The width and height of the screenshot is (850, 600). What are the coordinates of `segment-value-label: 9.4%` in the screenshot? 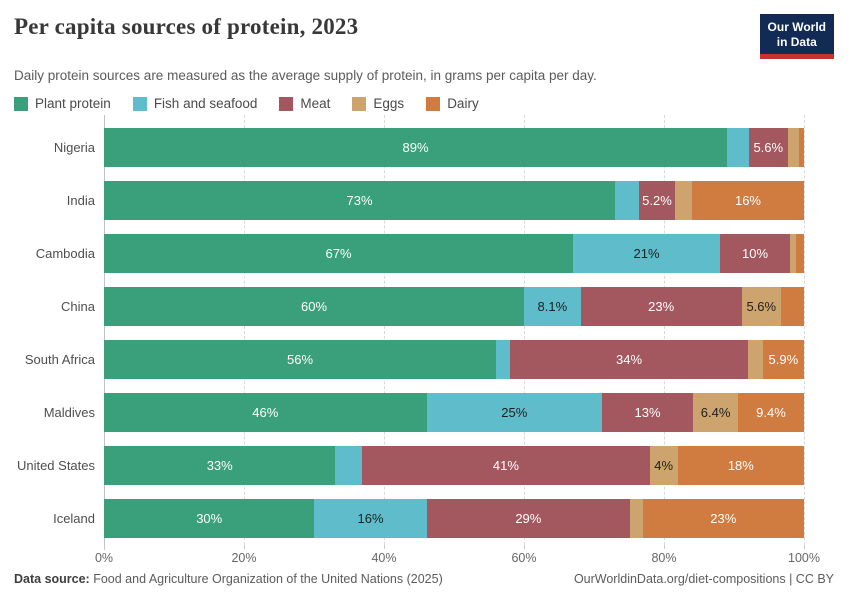 It's located at (771, 412).